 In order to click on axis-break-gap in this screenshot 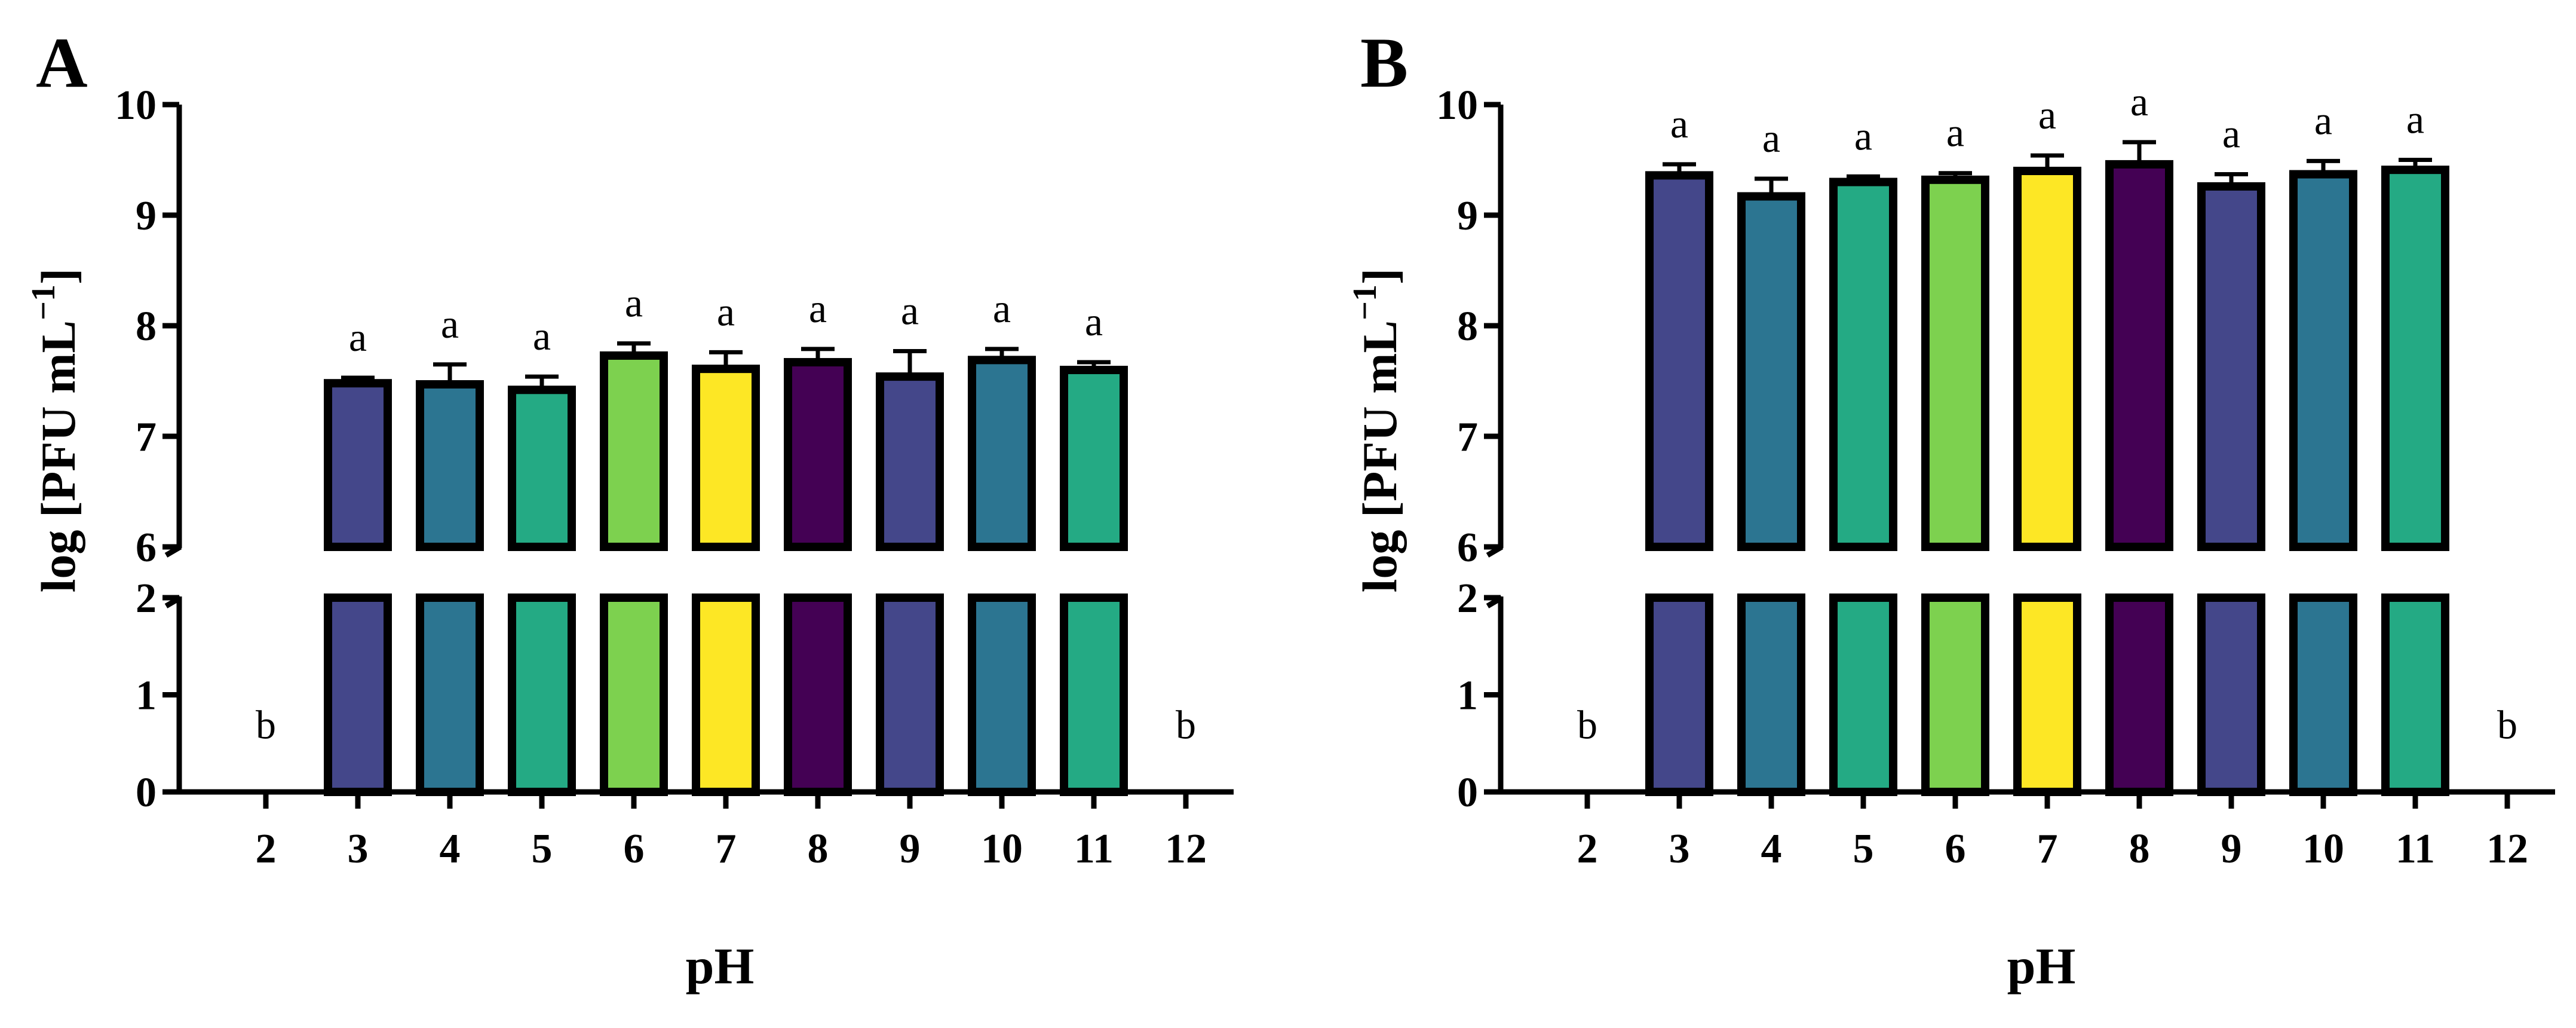, I will do `click(2028, 572)`.